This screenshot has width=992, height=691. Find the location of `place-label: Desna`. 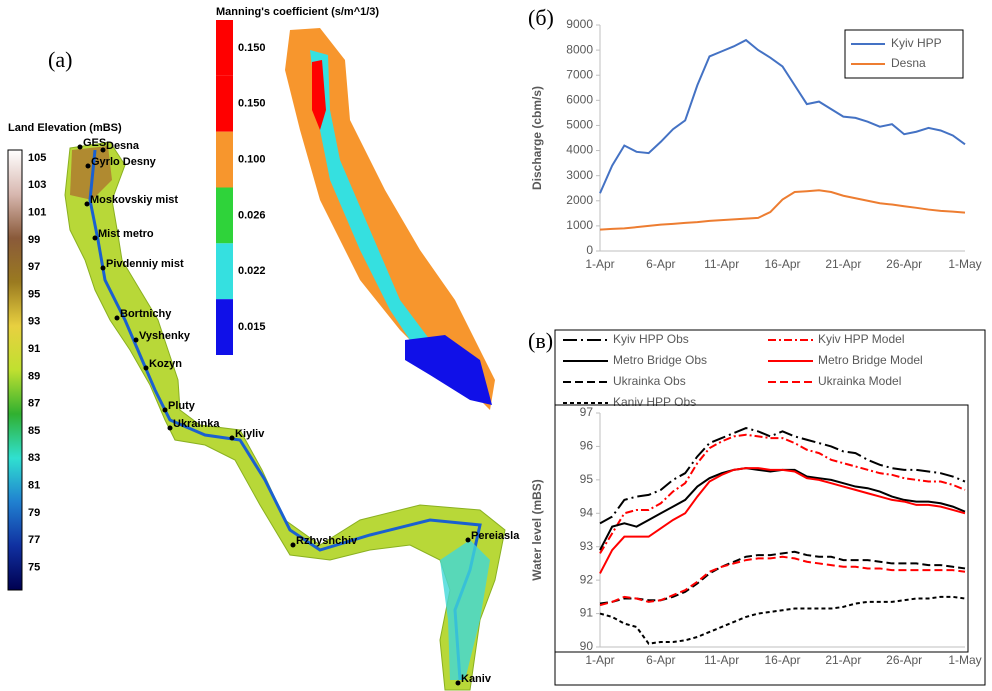

place-label: Desna is located at coordinates (123, 146).